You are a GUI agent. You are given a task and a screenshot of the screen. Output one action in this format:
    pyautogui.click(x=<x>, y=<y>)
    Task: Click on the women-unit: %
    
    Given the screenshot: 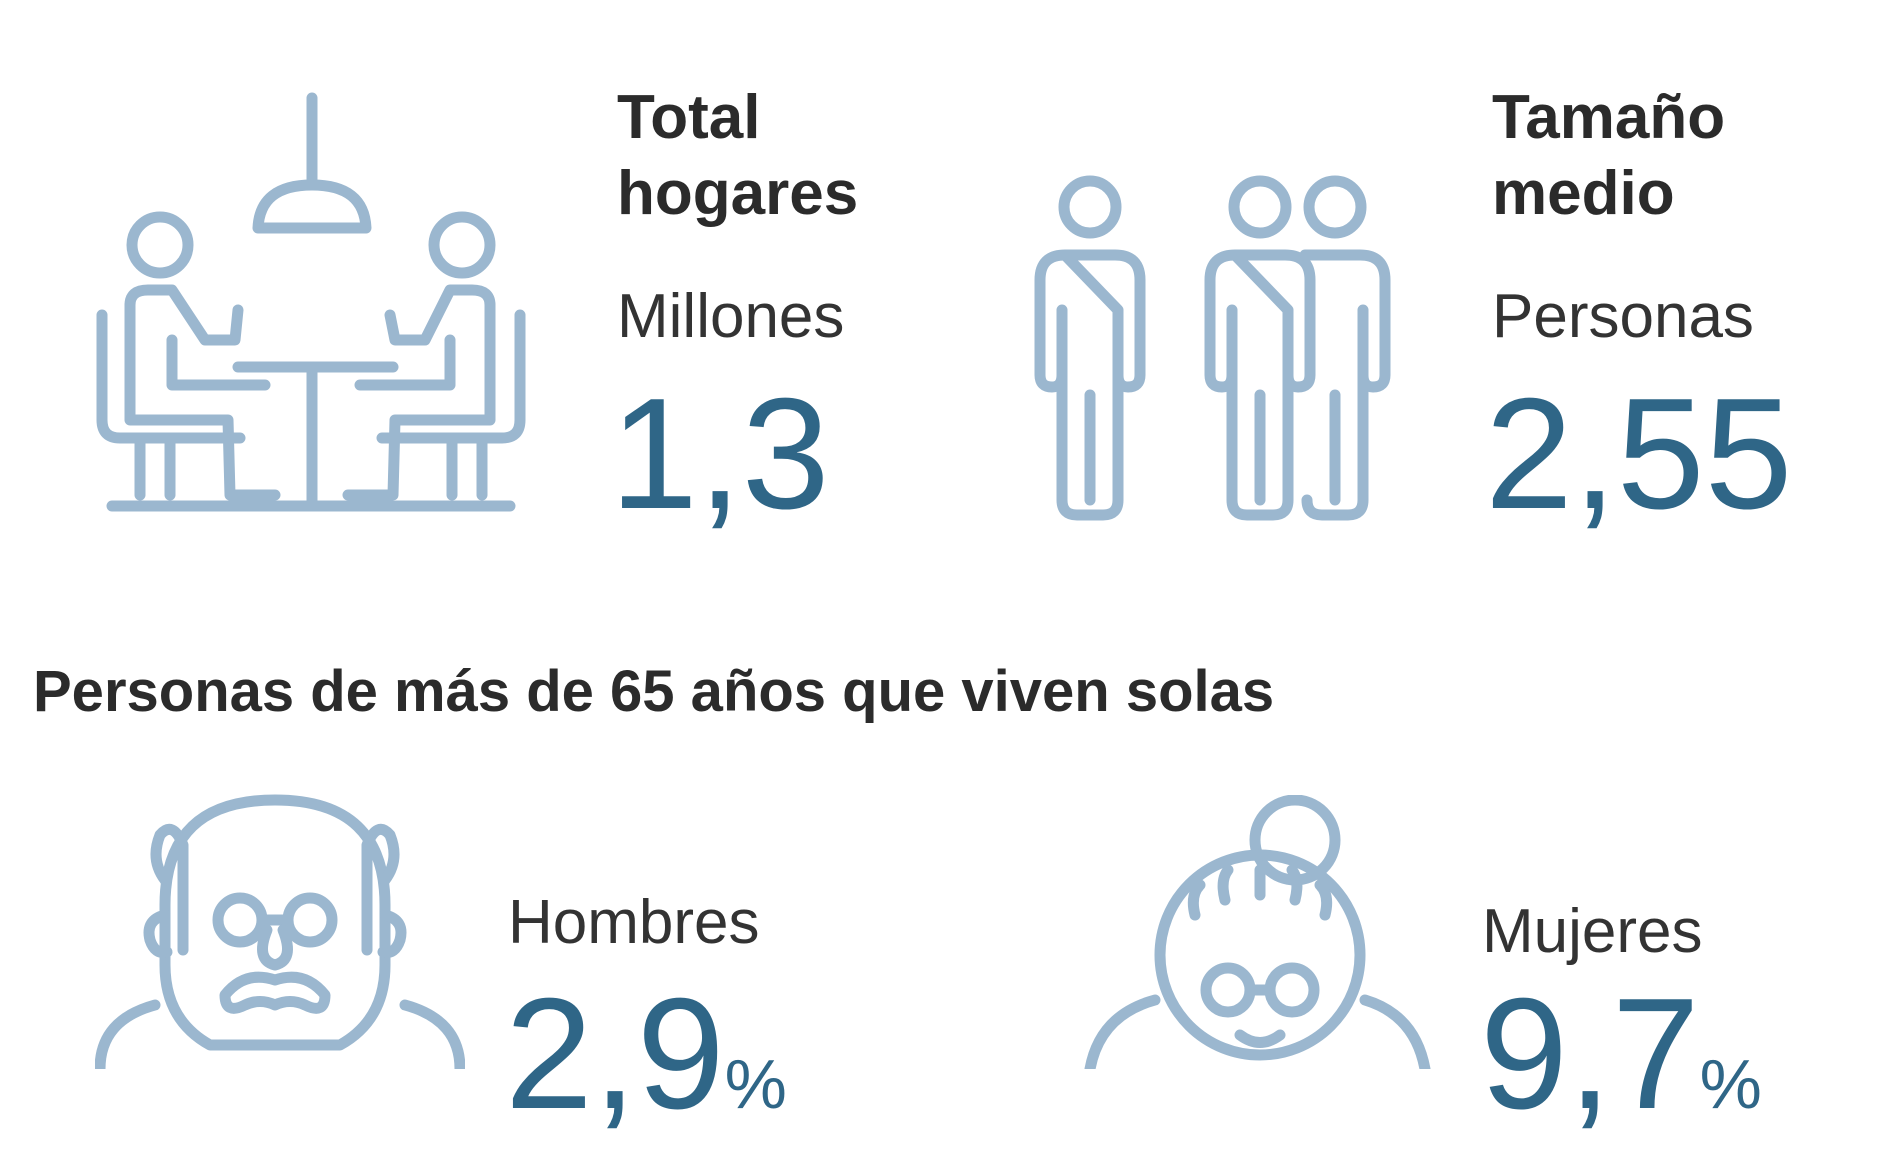 What is the action you would take?
    pyautogui.click(x=1730, y=1084)
    